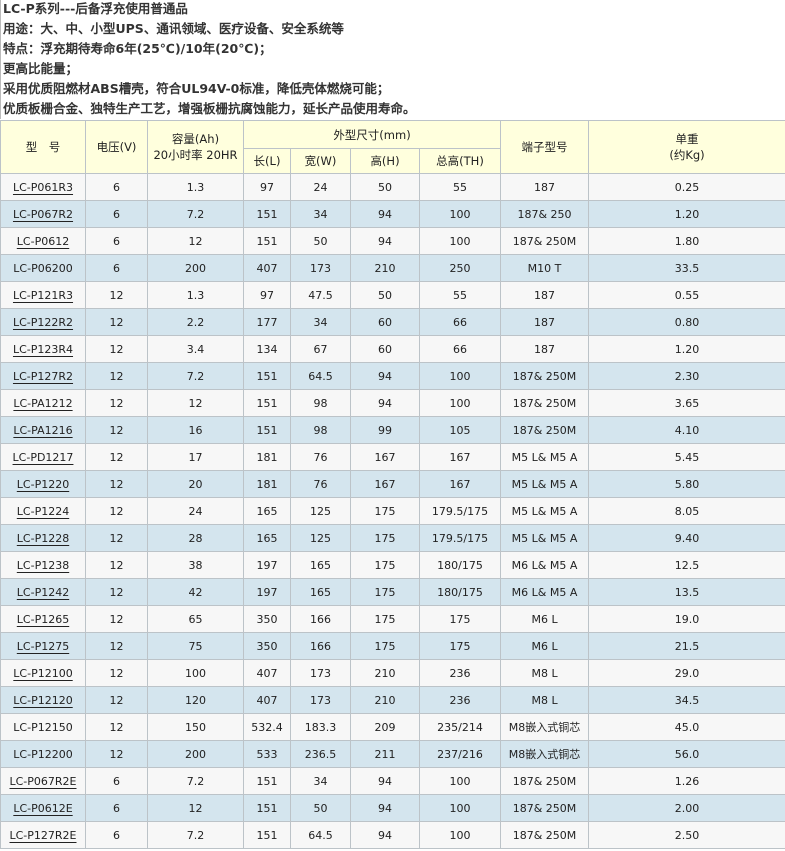  What do you see at coordinates (43, 592) in the screenshot?
I see `model-link: LC-P1242` at bounding box center [43, 592].